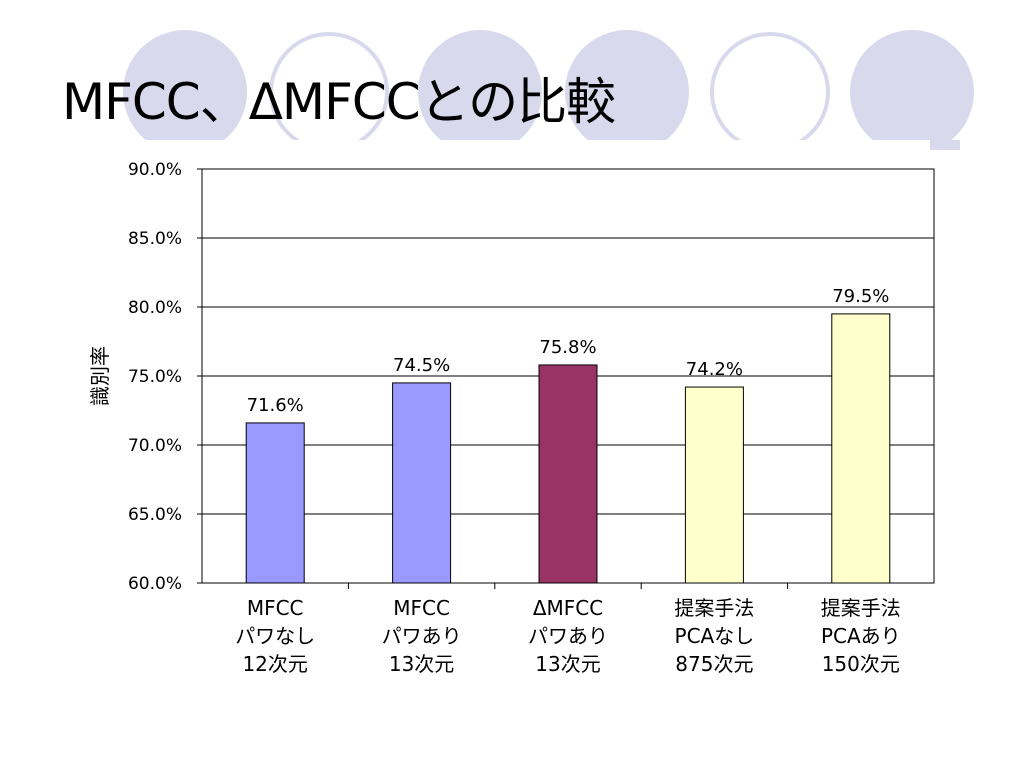  Describe the element at coordinates (860, 664) in the screenshot. I see `x-category-line: 150次元` at that location.